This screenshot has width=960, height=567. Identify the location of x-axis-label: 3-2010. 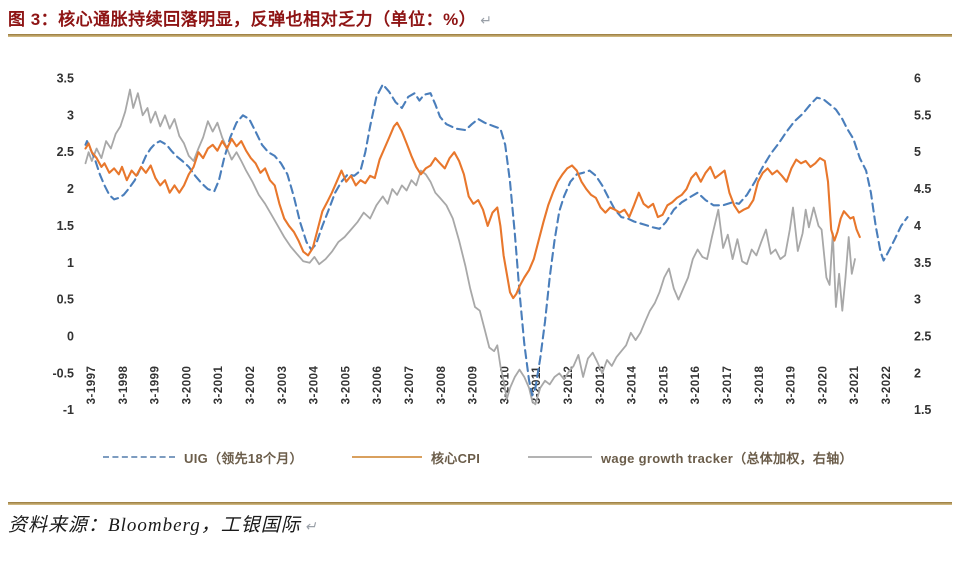
(505, 385).